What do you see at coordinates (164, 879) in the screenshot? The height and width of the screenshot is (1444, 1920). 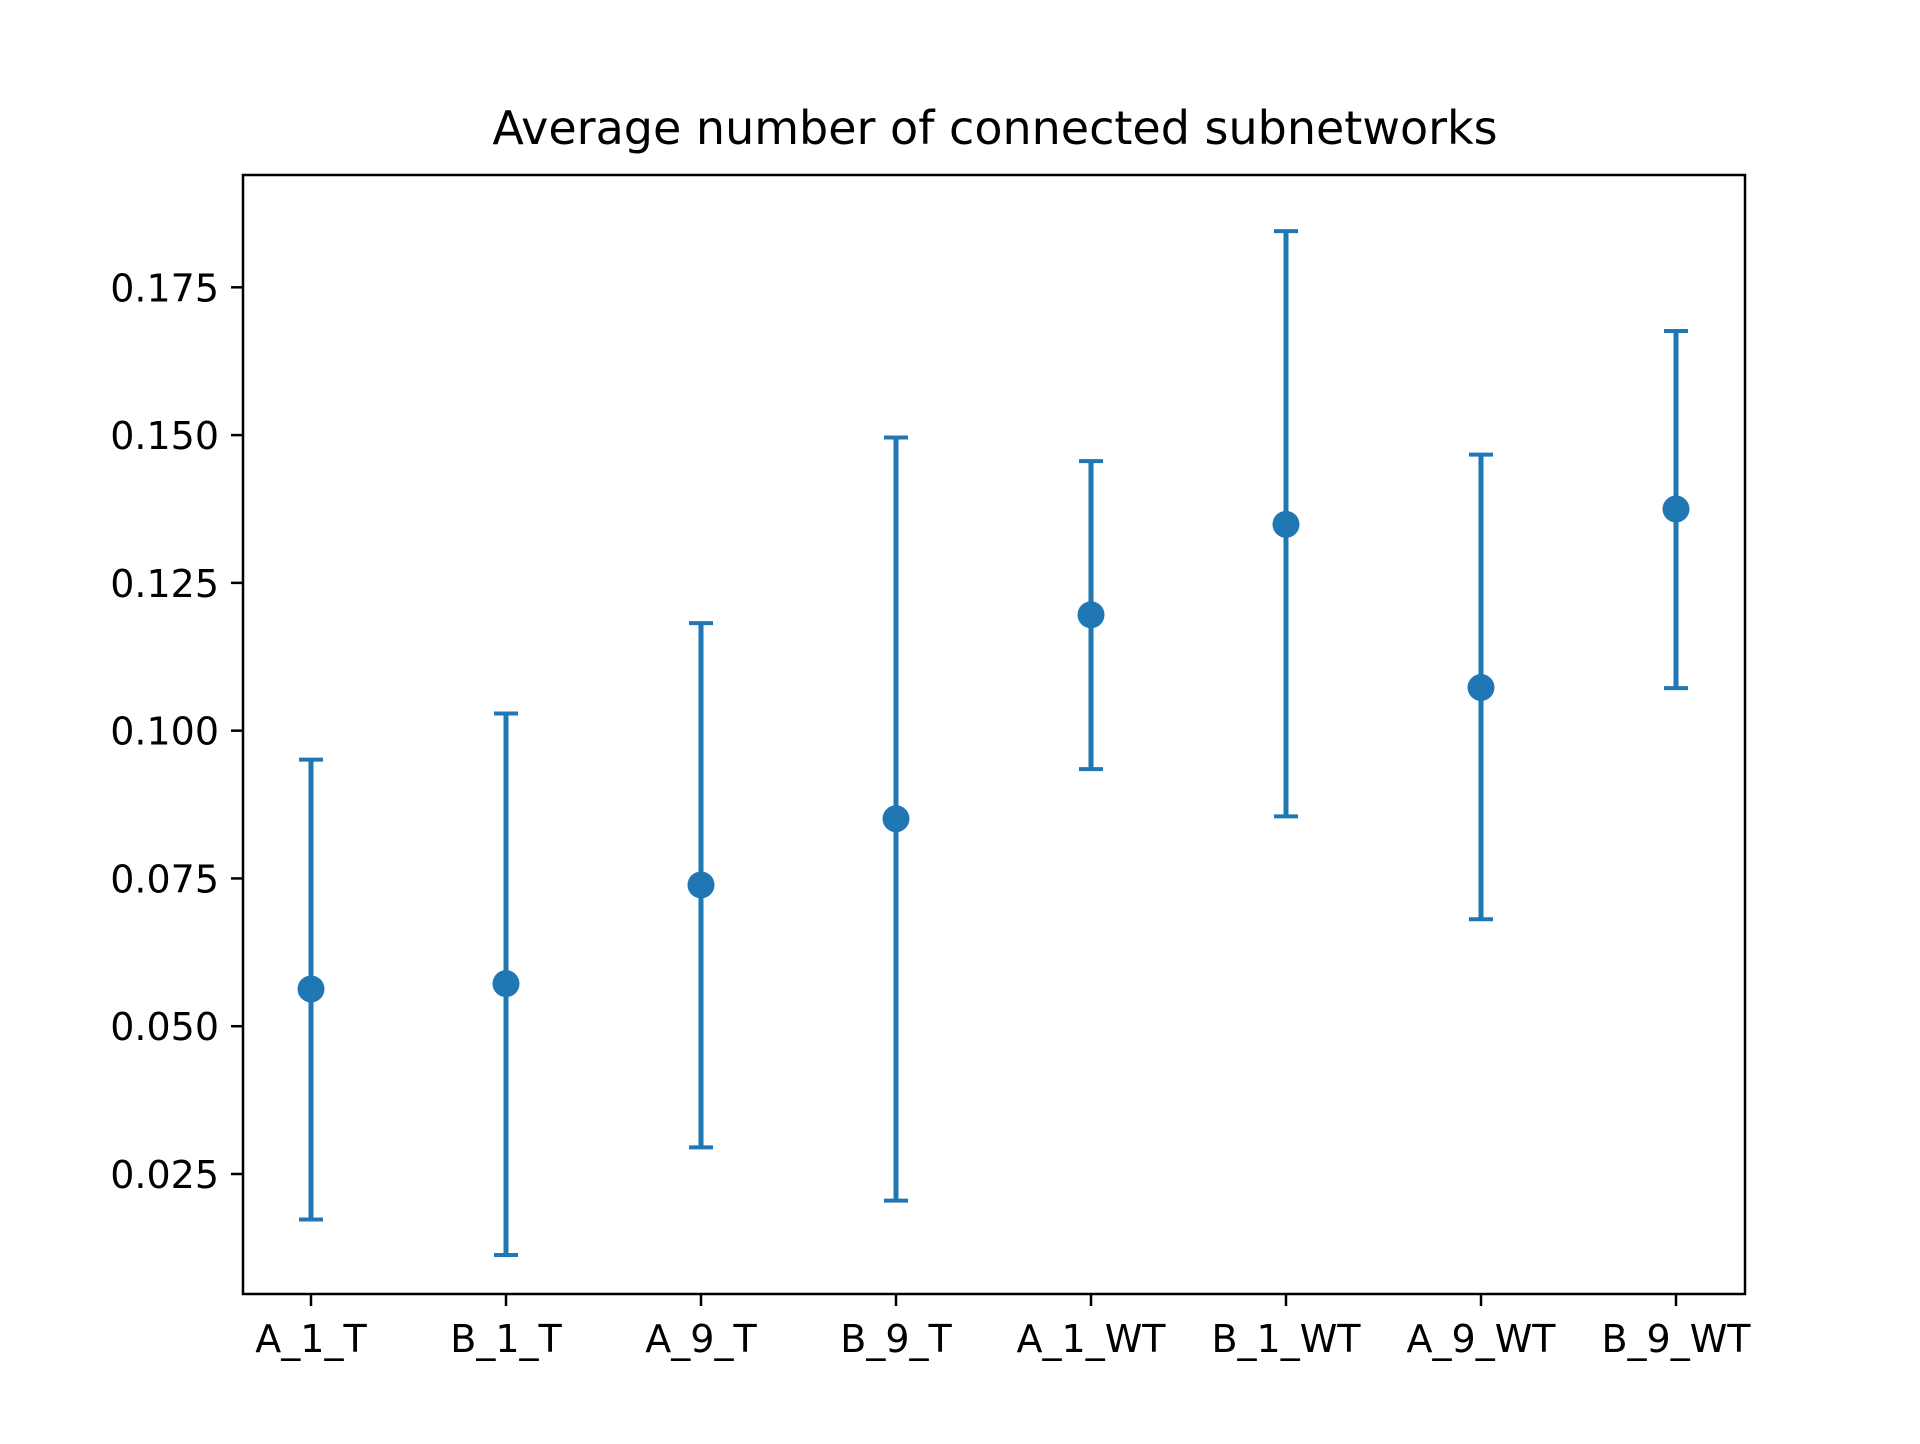 I see `y-tick-label: 0.075` at bounding box center [164, 879].